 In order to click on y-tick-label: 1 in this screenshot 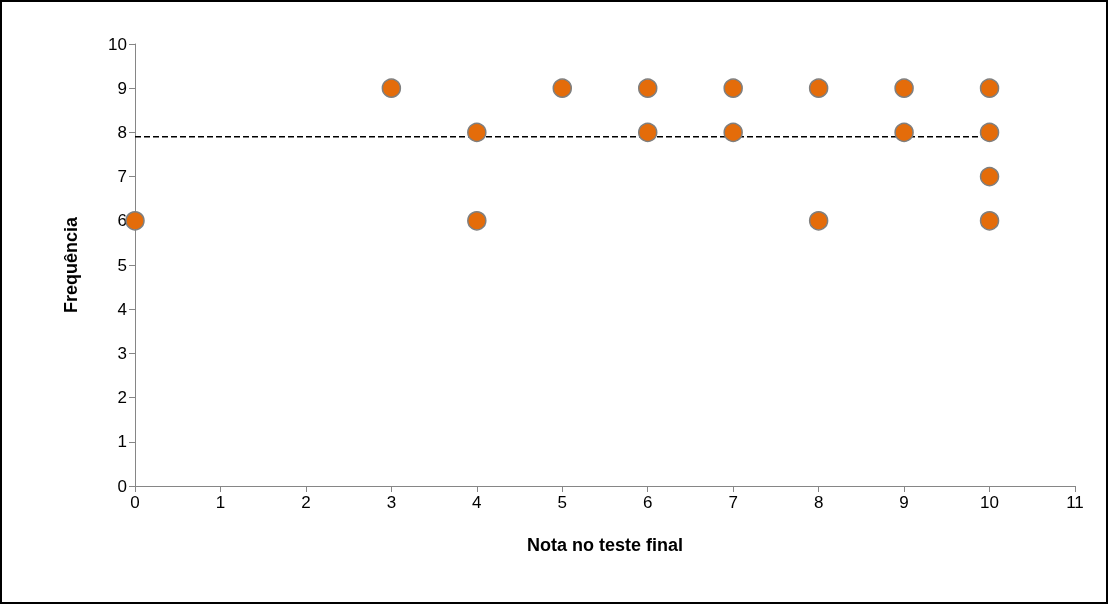, I will do `click(122, 442)`.